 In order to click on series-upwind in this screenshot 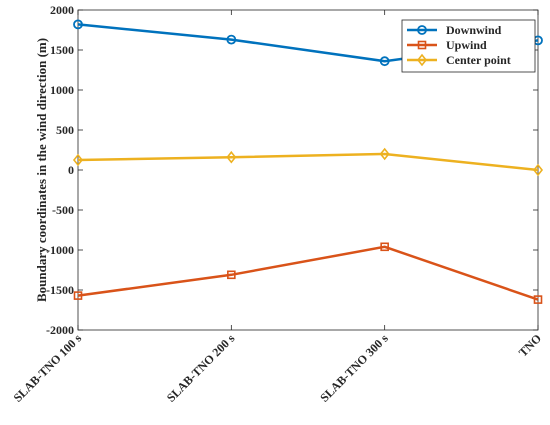, I will do `click(308, 273)`.